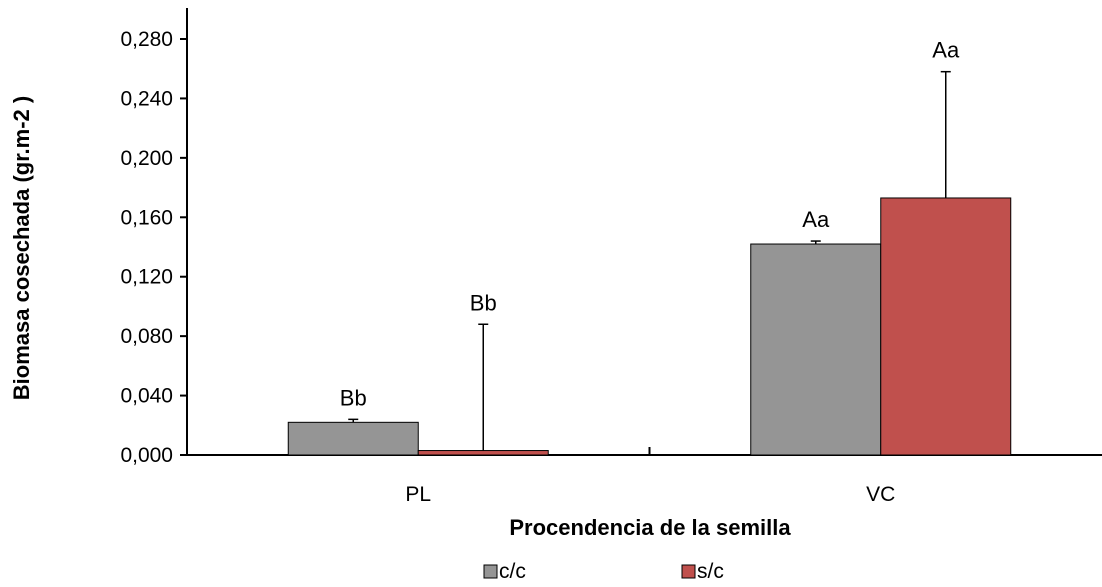 The image size is (1102, 587). Describe the element at coordinates (146, 98) in the screenshot. I see `y-tick-label: 0,240` at that location.